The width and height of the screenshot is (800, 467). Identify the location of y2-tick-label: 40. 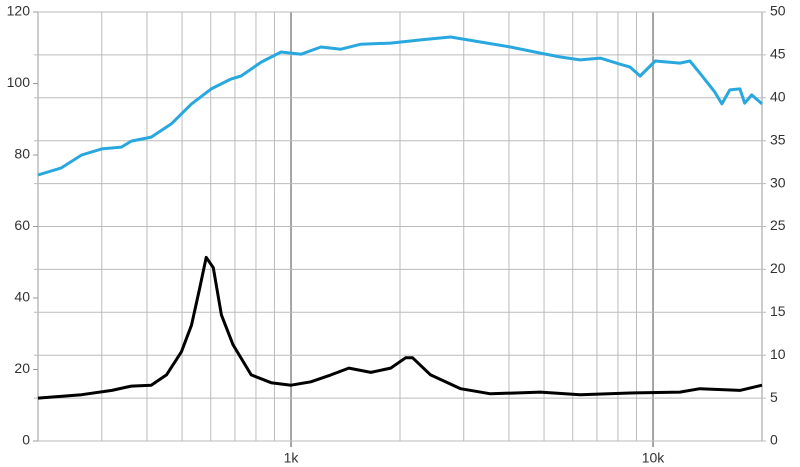
(778, 97).